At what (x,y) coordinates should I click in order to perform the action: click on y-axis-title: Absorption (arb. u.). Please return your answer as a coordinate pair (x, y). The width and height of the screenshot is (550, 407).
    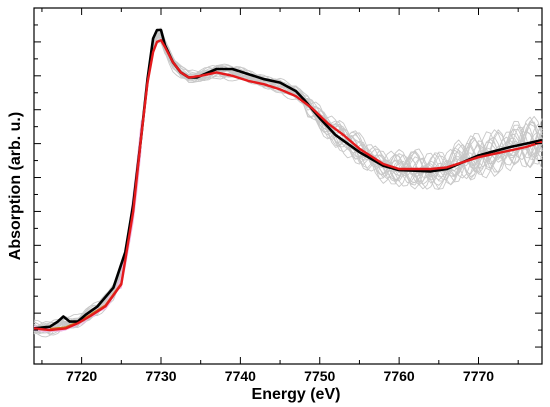
    Looking at the image, I should click on (15, 186).